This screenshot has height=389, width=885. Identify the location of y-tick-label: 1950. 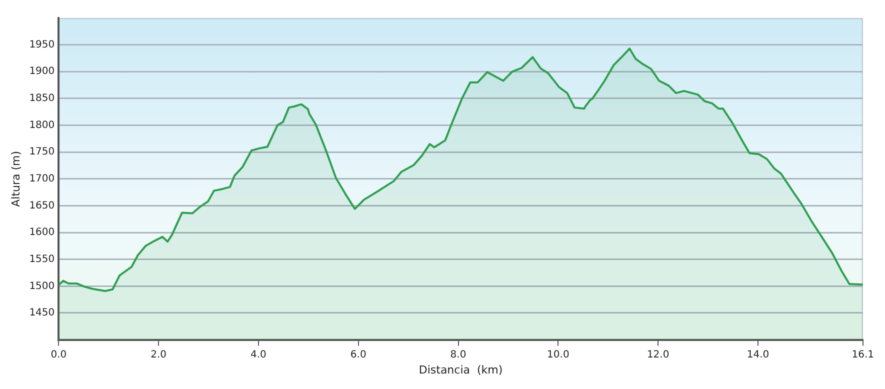
(42, 44).